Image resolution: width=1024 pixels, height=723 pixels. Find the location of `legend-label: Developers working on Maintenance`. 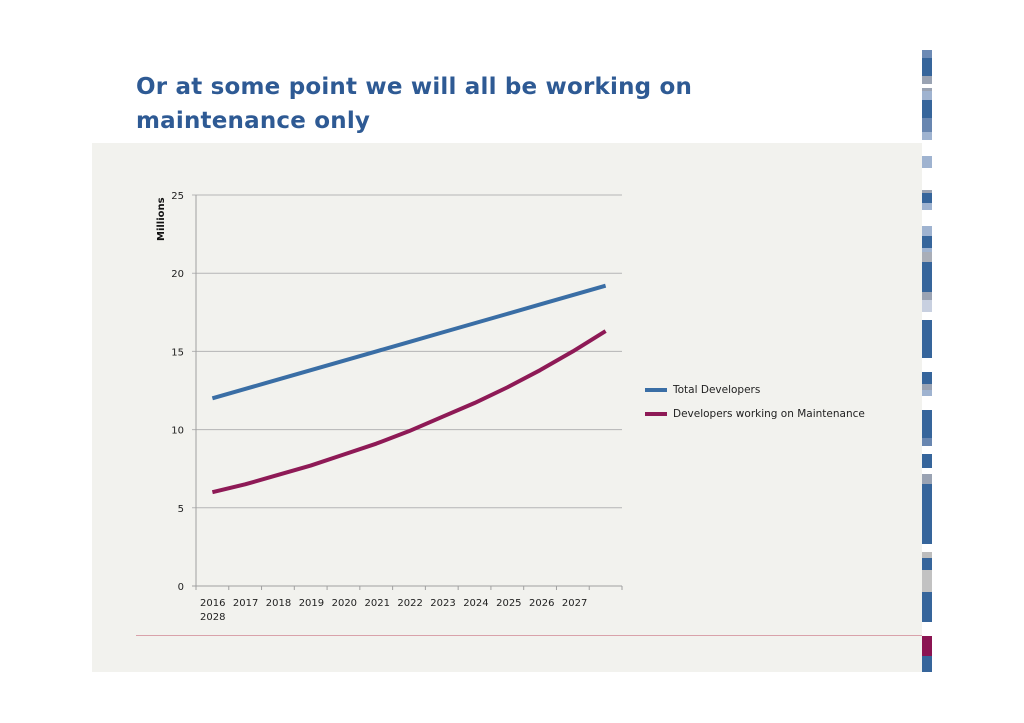

legend-label: Developers working on Maintenance is located at coordinates (769, 414).